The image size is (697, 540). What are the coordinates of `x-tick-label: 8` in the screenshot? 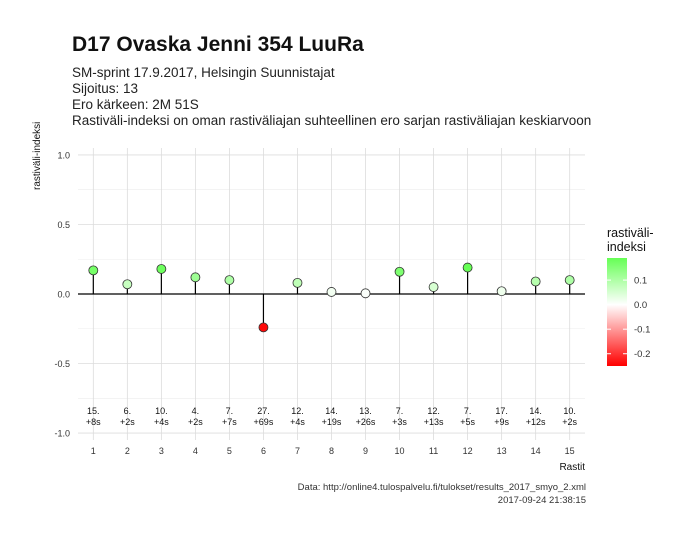 It's located at (331, 451).